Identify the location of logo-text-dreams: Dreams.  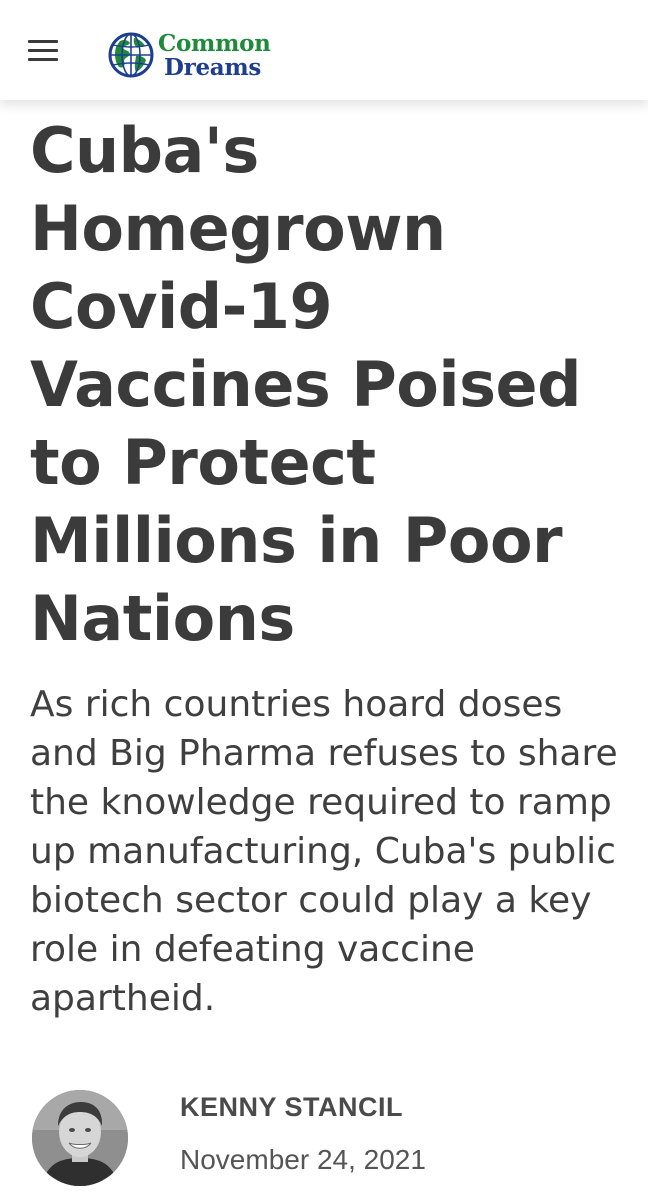
(213, 67).